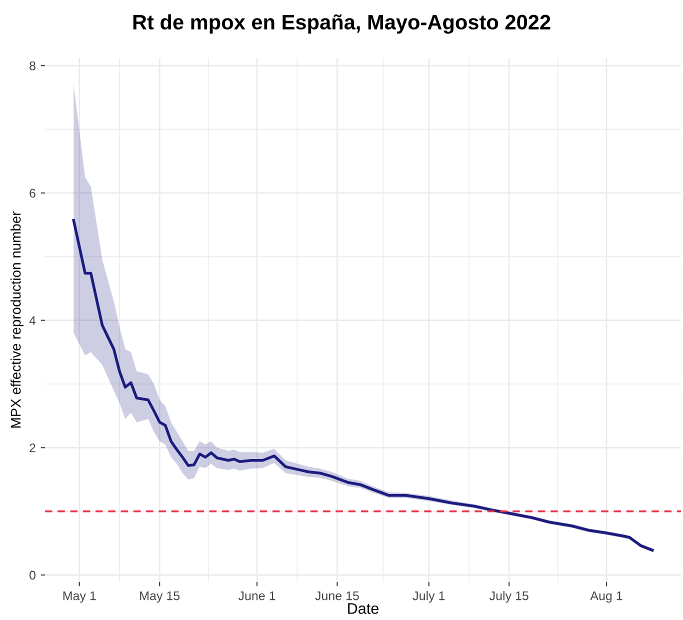  Describe the element at coordinates (33, 65) in the screenshot. I see `y-tick-label: 8` at that location.